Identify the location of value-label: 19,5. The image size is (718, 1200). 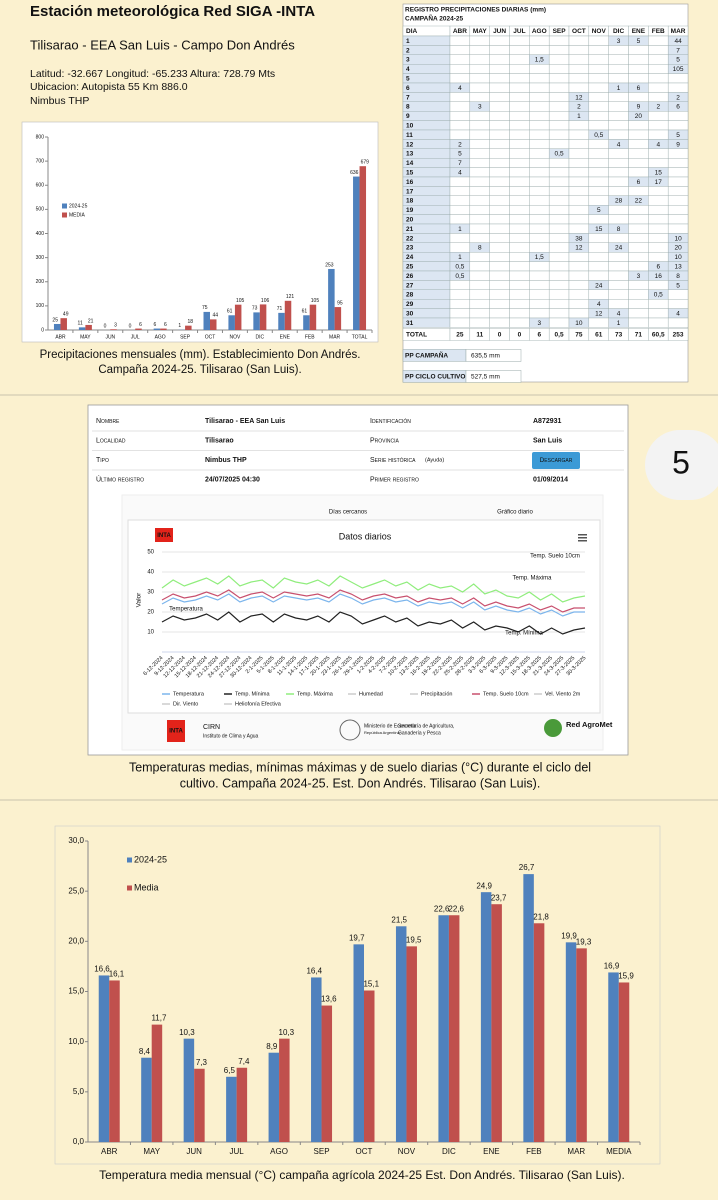
(414, 939).